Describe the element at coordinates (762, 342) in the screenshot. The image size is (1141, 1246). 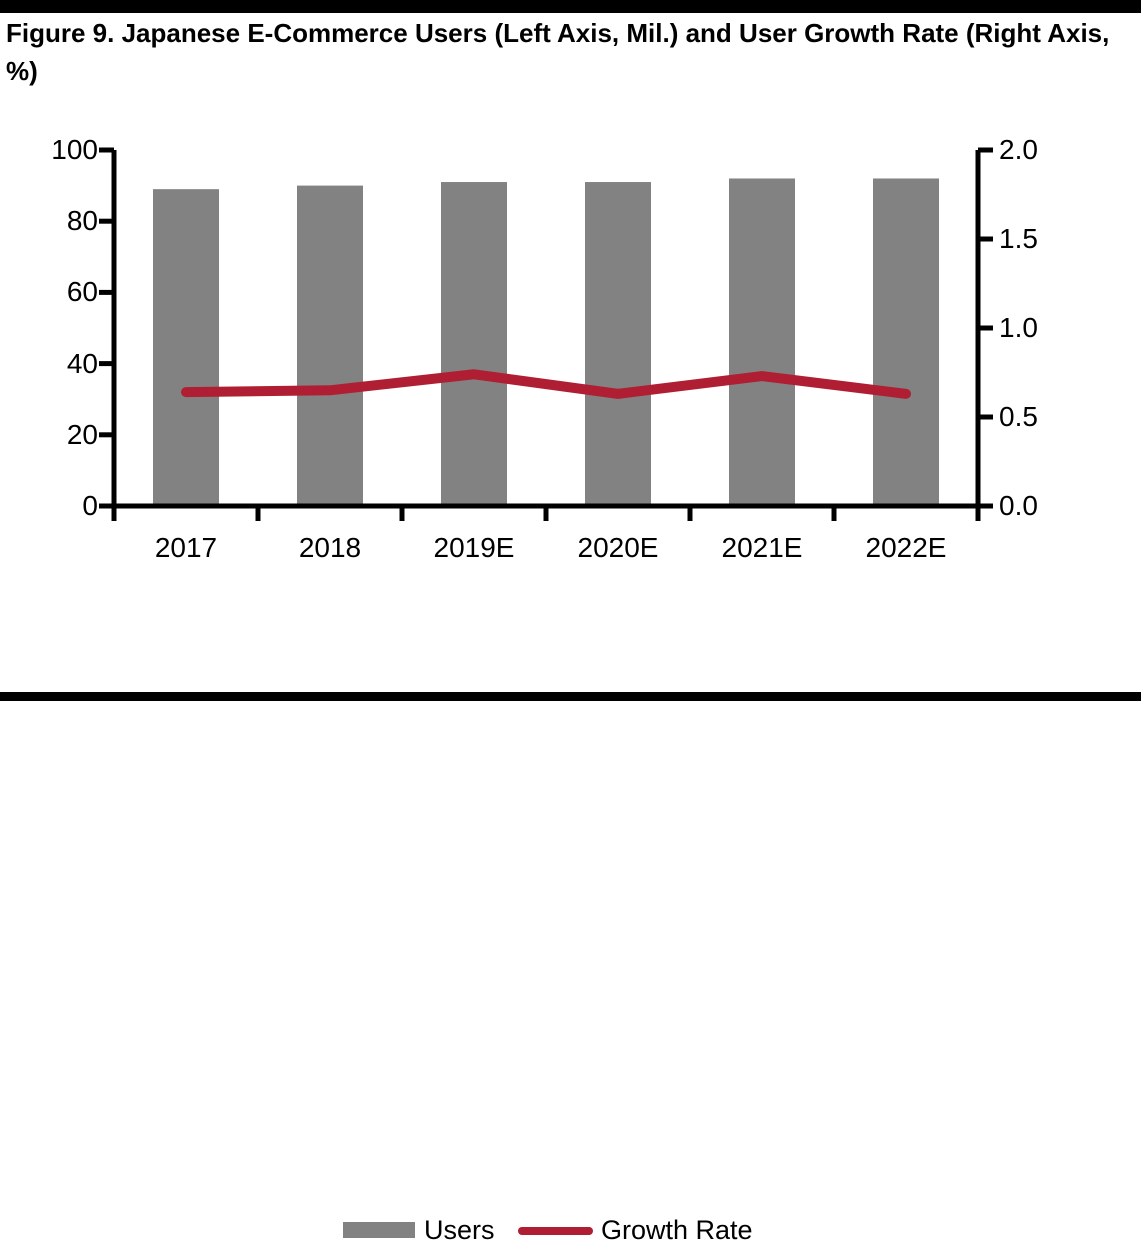
I see `users-bar-2021E` at that location.